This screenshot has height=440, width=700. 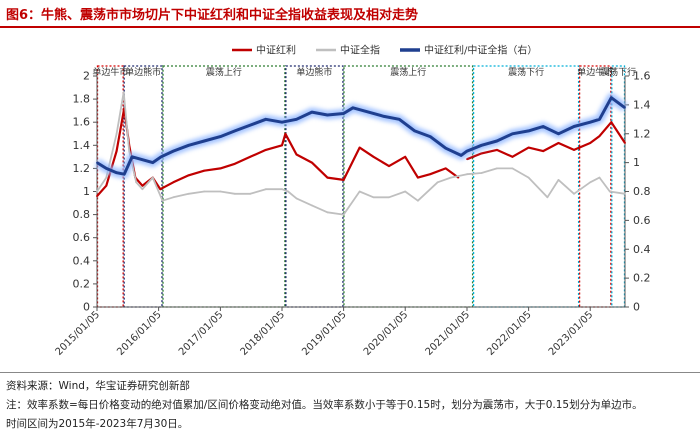 I want to click on period-note: 时间区间为2015年-2023年7月30日。, so click(x=97, y=424).